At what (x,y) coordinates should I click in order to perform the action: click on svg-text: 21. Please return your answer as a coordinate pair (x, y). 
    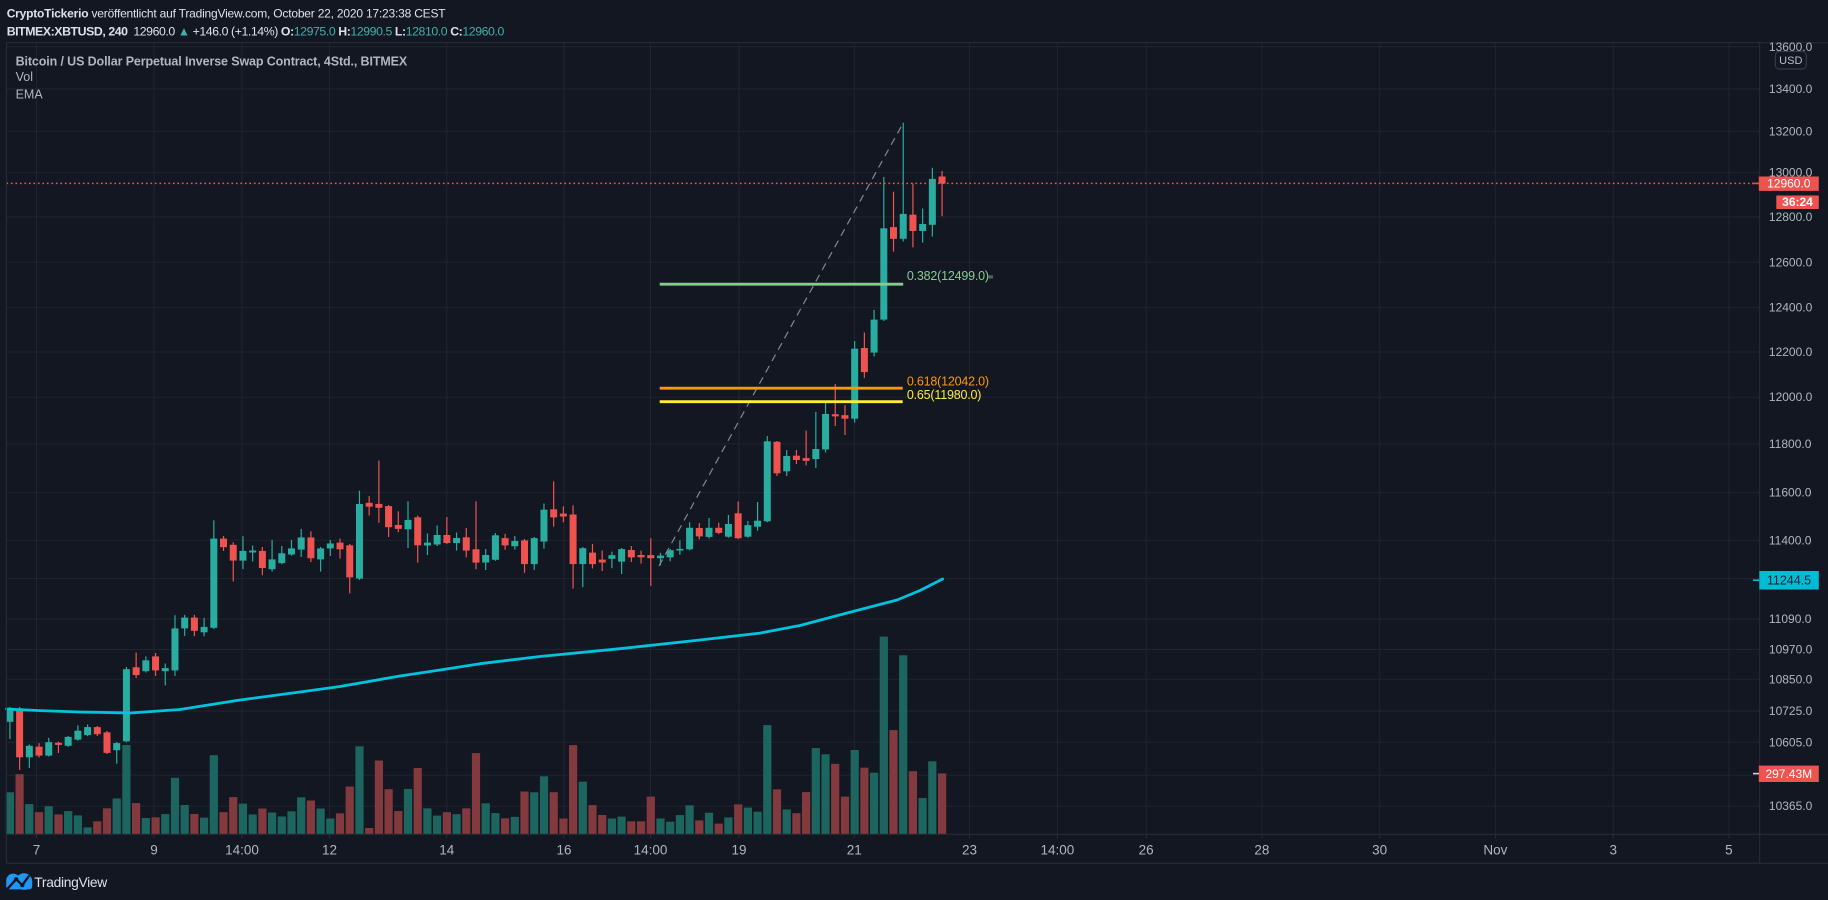
    Looking at the image, I should click on (854, 850).